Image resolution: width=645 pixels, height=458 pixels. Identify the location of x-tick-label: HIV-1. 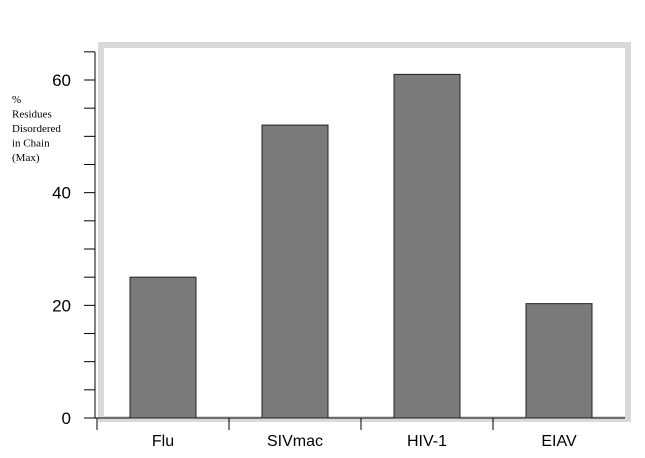
(427, 441).